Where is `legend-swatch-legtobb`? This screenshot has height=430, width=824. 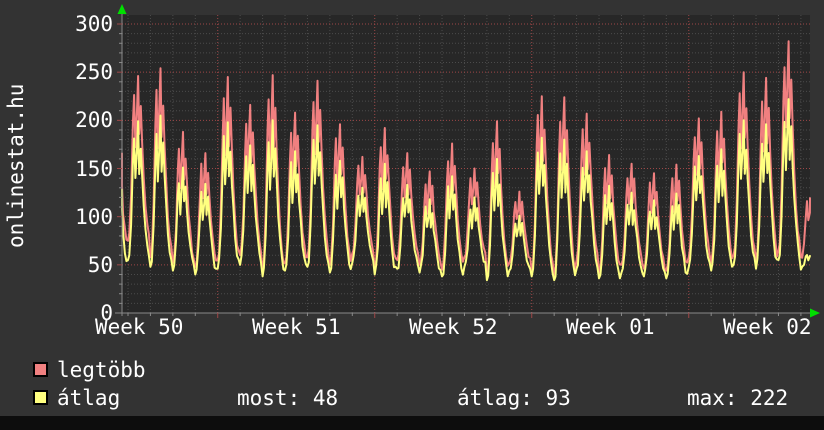 legend-swatch-legtobb is located at coordinates (40, 369).